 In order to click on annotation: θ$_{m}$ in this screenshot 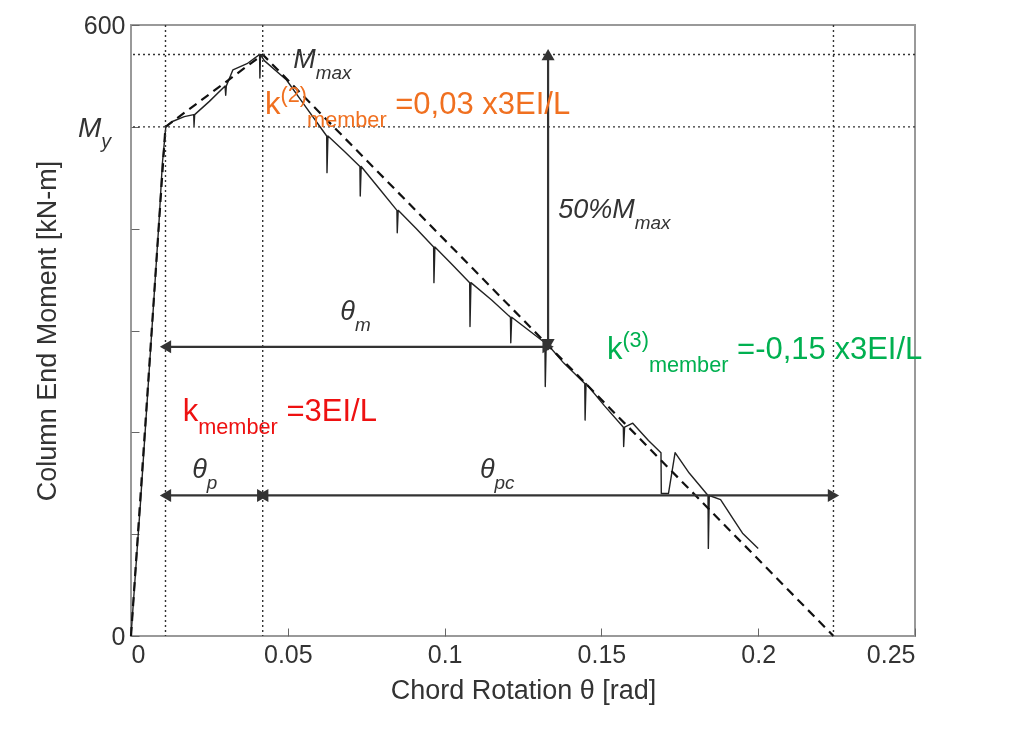, I will do `click(355, 315)`.